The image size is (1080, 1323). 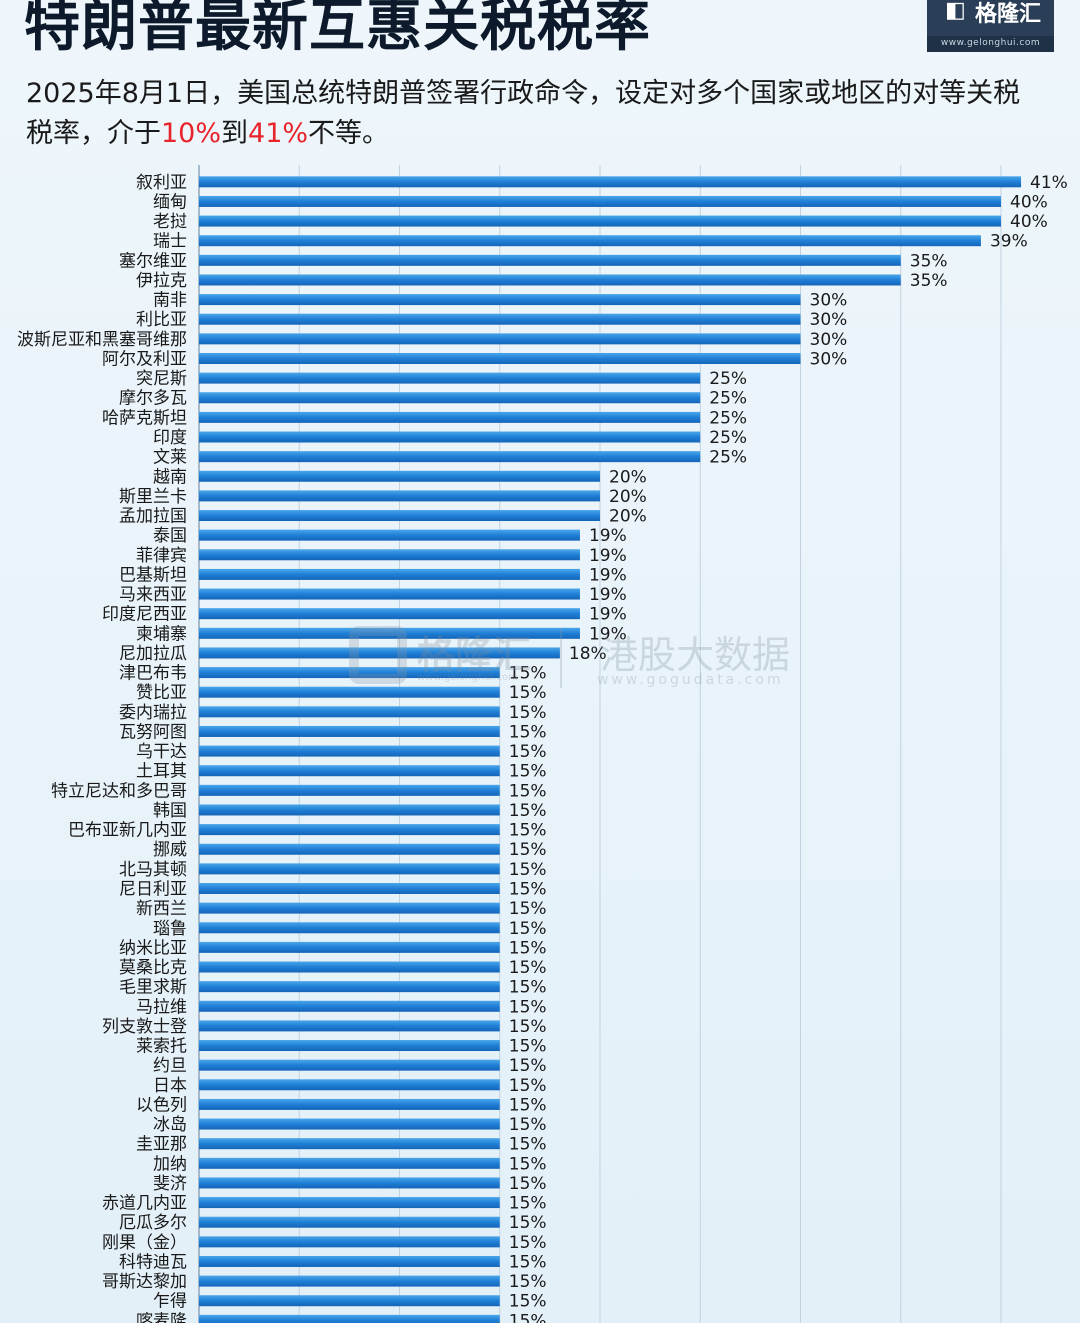 I want to click on category-label: 日本, so click(x=170, y=1086).